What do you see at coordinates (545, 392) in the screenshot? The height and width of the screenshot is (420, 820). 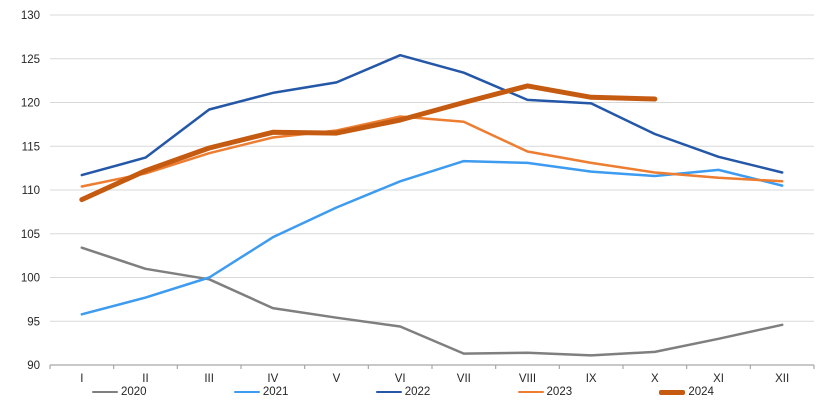 I see `legend-item-2023: 2023` at bounding box center [545, 392].